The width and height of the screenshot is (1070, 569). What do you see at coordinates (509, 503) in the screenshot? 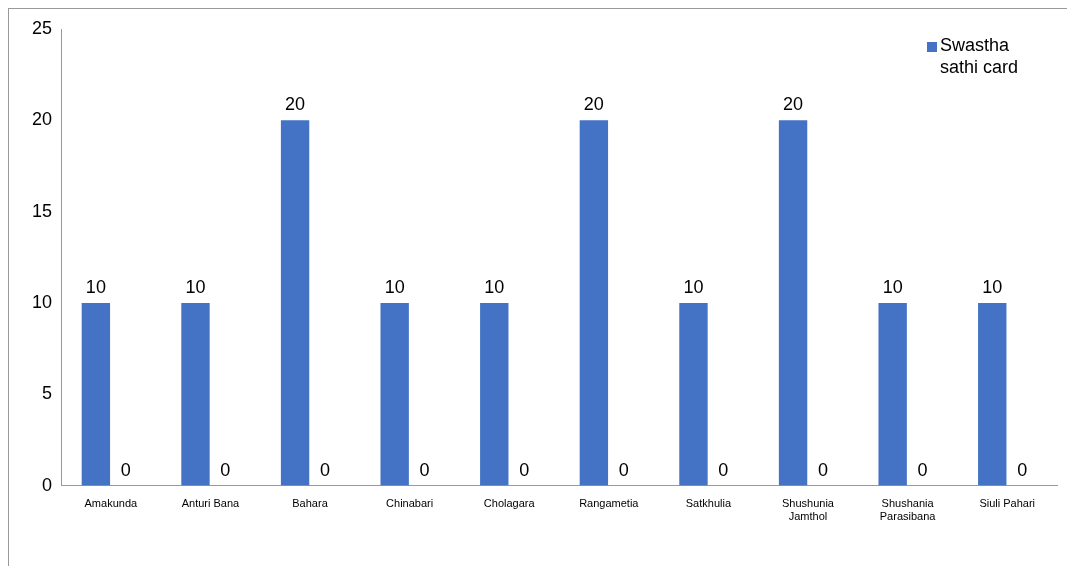
I see `x-tick-label: Cholagara` at bounding box center [509, 503].